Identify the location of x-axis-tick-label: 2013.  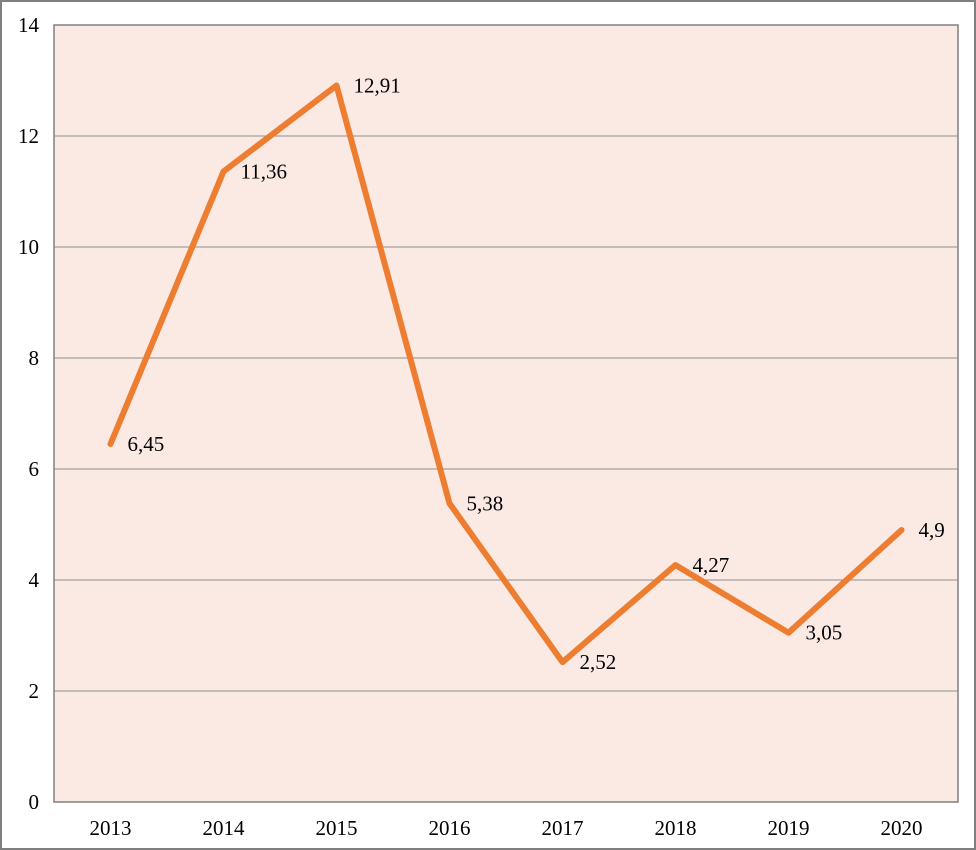
(111, 828).